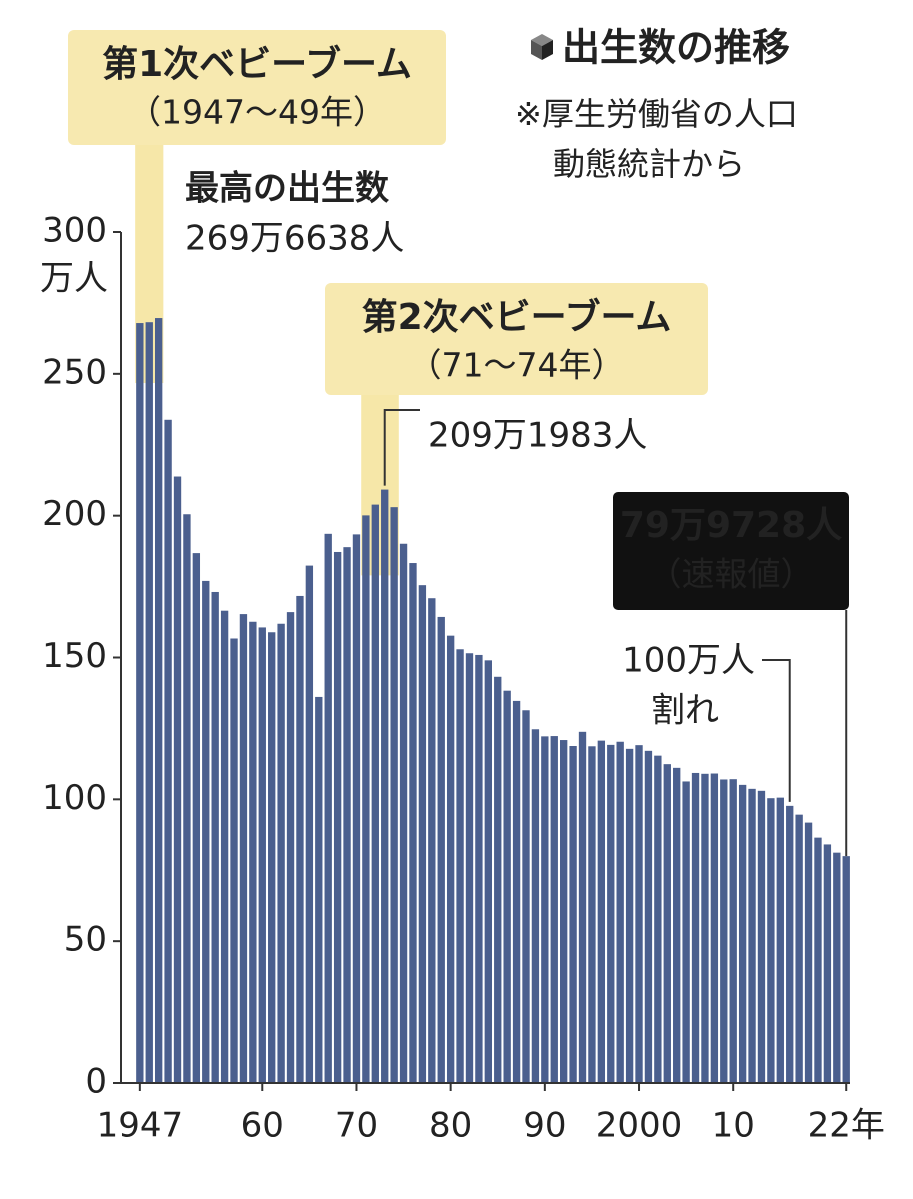 This screenshot has height=1199, width=913. What do you see at coordinates (287, 189) in the screenshot?
I see `peak-label: 最高の出生数` at bounding box center [287, 189].